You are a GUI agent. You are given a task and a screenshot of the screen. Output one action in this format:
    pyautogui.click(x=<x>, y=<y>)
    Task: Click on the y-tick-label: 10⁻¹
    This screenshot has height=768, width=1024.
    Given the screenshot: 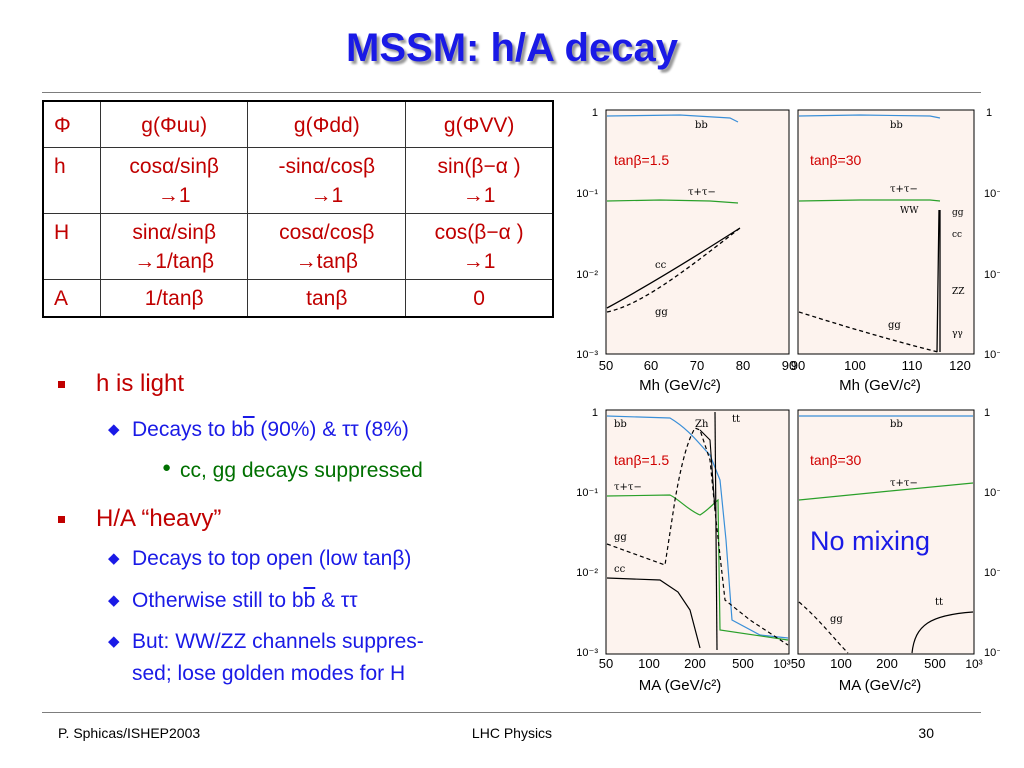 What is the action you would take?
    pyautogui.click(x=992, y=493)
    